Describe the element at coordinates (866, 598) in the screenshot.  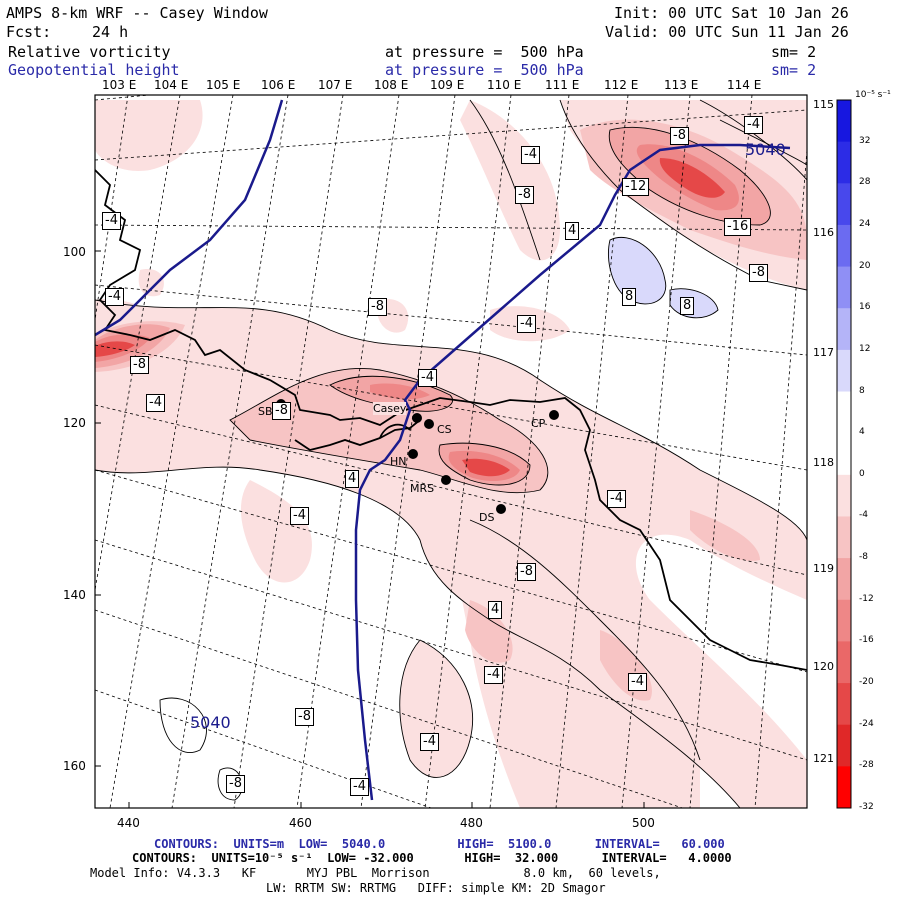
I see `colorbar-tick-label: -12` at that location.